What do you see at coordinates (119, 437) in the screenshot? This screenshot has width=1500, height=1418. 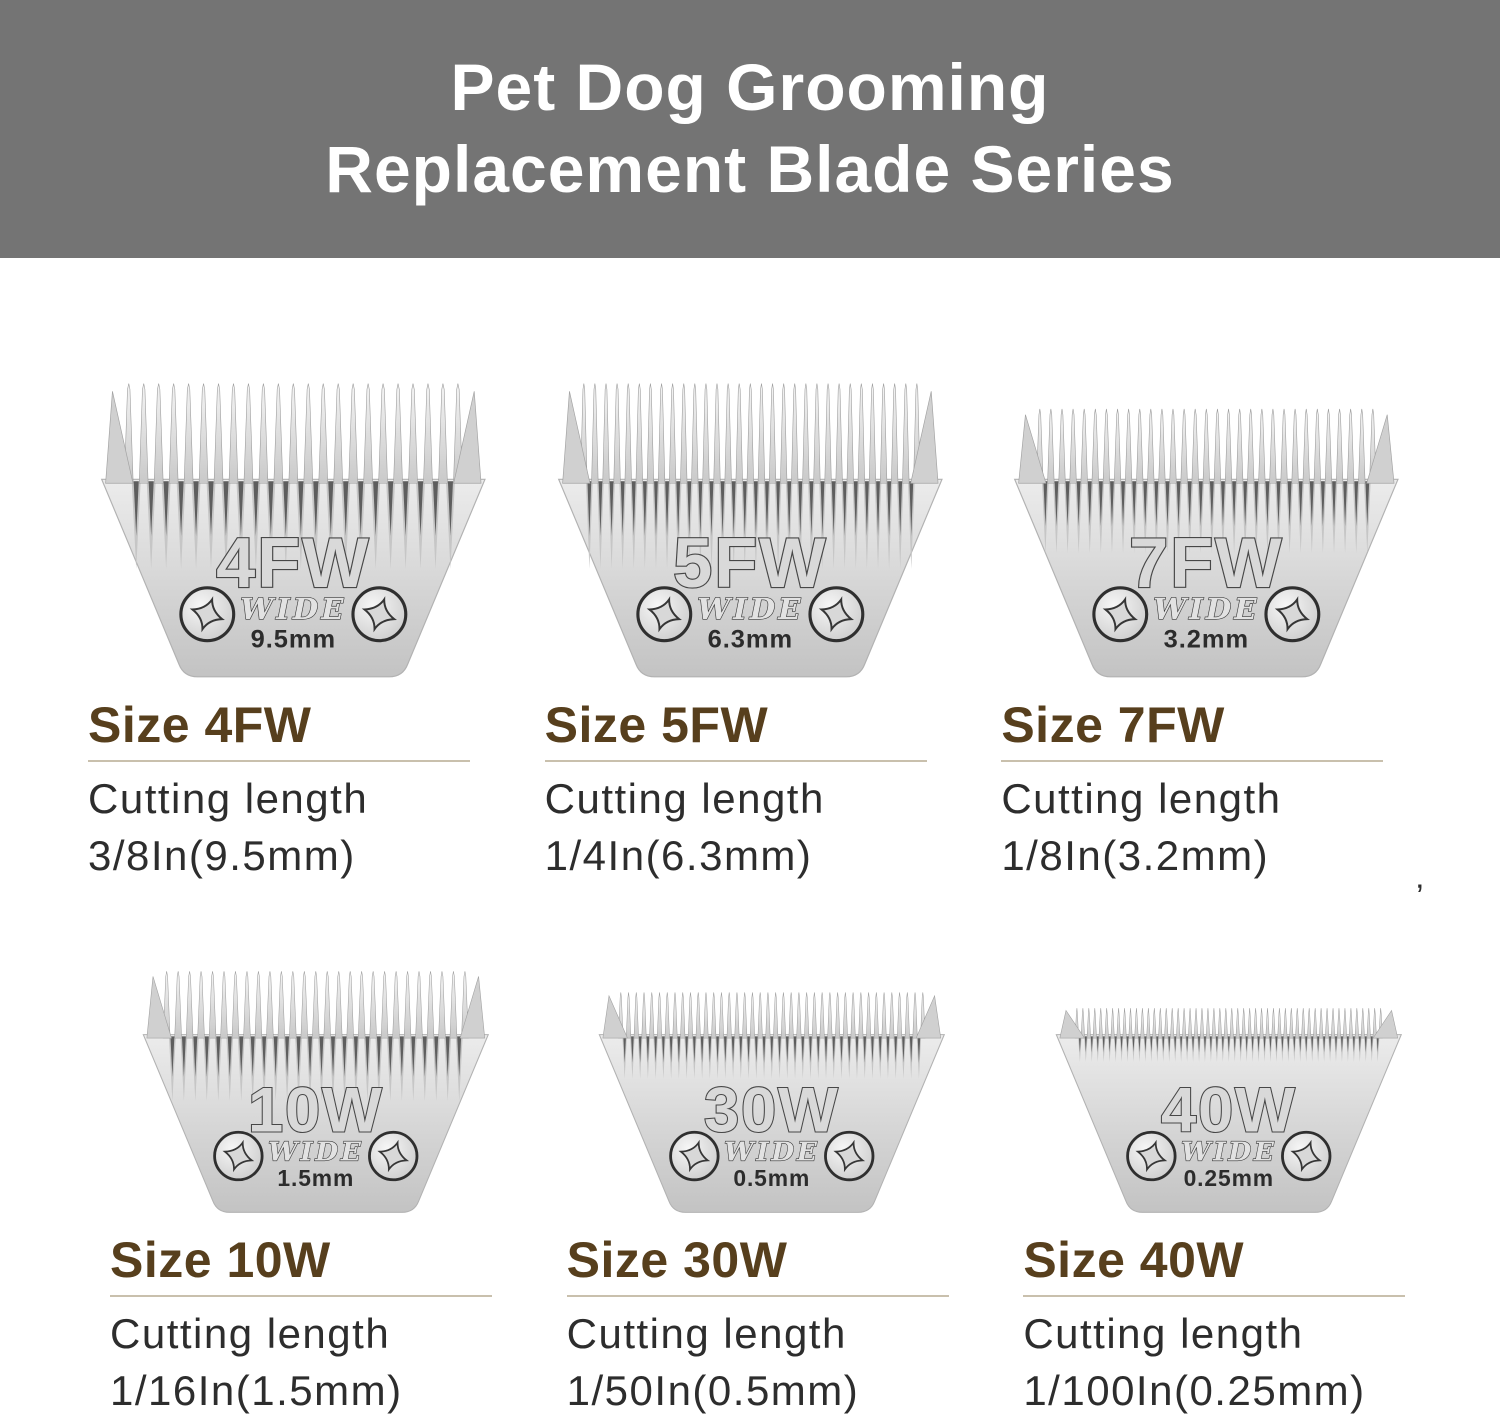 I see `end-guard-left` at bounding box center [119, 437].